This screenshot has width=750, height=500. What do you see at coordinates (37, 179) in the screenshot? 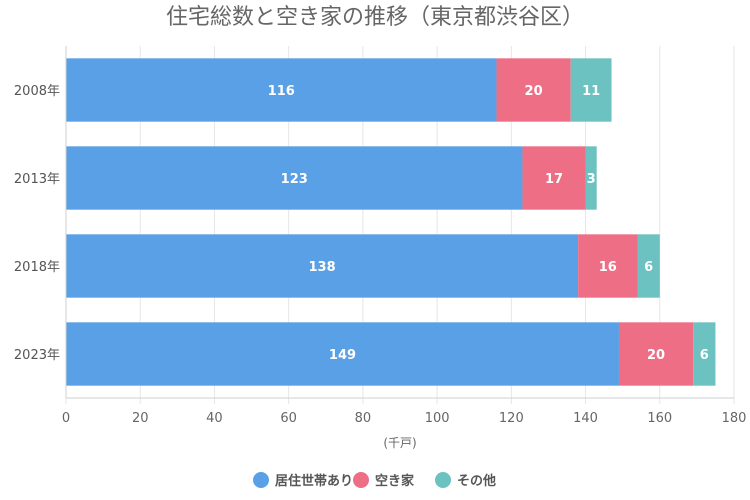
I see `y-category-label: 2013年` at bounding box center [37, 179].